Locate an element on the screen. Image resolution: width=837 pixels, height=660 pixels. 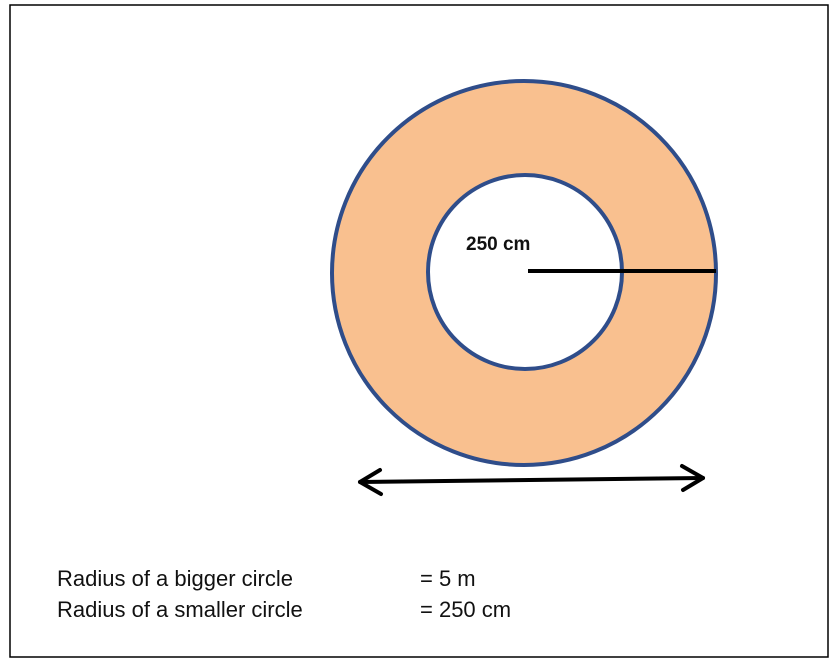
legend-value: = 250 cm is located at coordinates (465, 609).